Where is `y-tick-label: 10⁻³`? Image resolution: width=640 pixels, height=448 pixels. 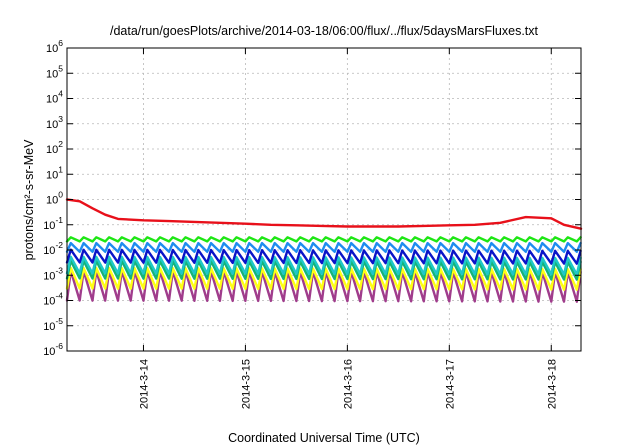
y-tick-label: 10⁻³ is located at coordinates (53, 273).